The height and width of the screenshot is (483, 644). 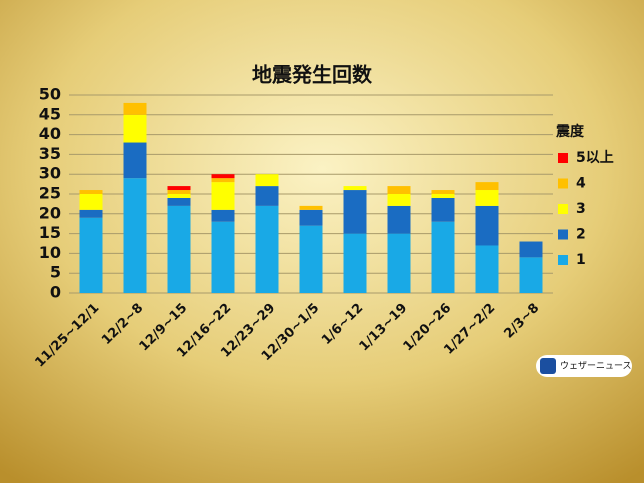 I want to click on y-tick-label: 0, so click(x=55, y=292).